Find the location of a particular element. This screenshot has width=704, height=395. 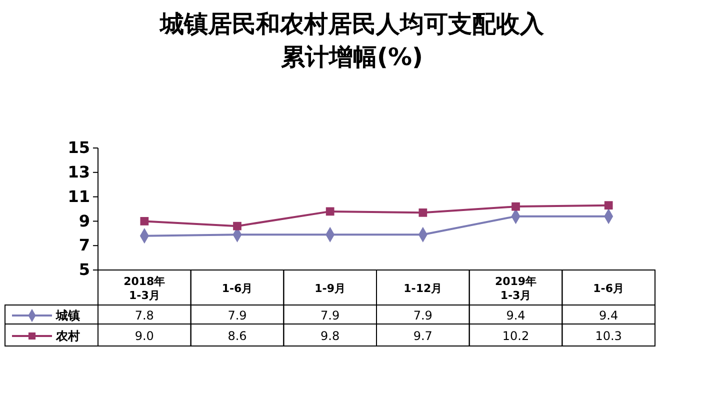

x-tick-label: 2019年 1-3月 is located at coordinates (515, 288).